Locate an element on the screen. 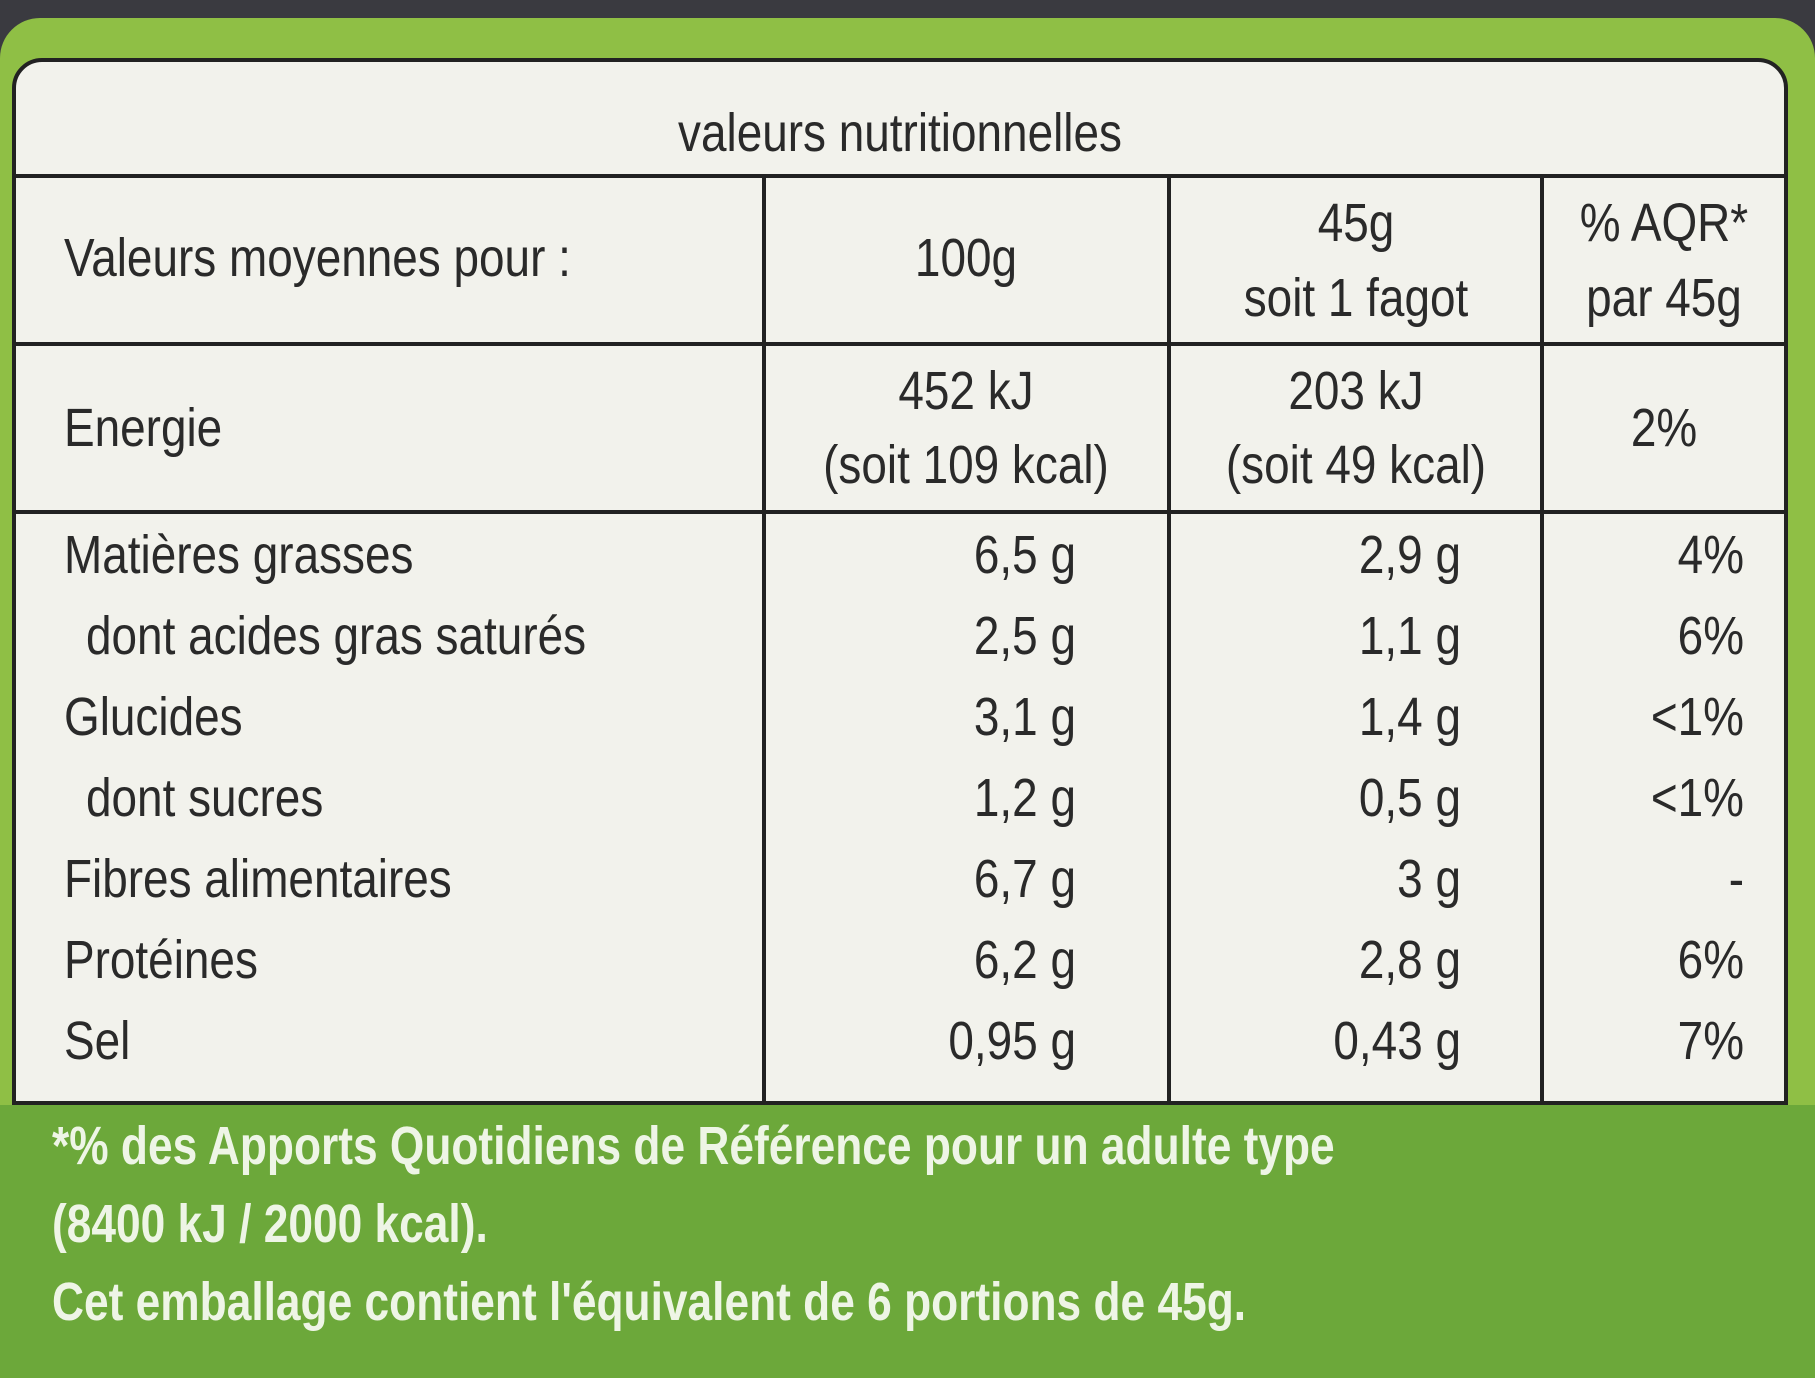  header-cell: 100g is located at coordinates (966, 258).